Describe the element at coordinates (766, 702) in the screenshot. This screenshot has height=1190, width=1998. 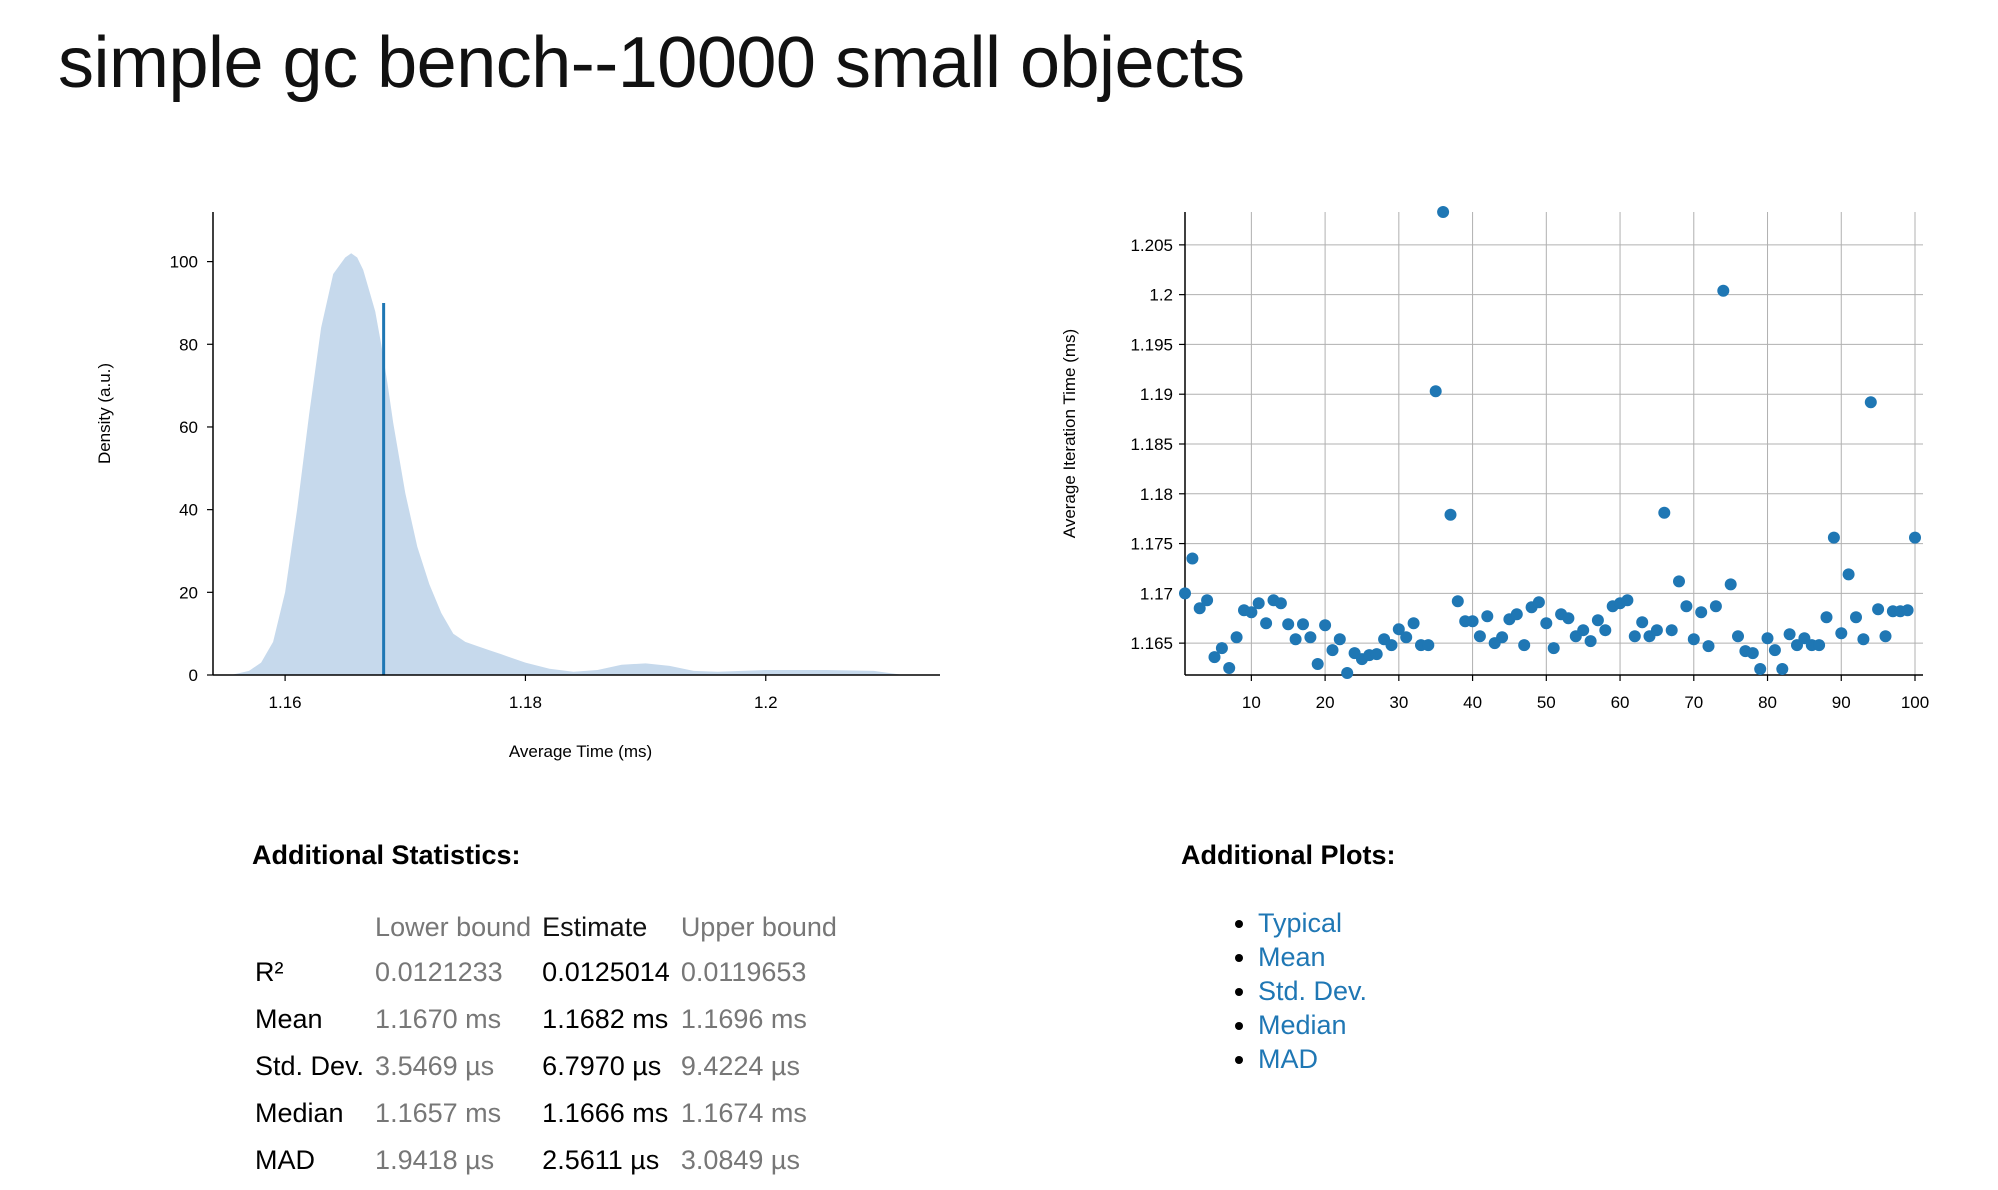
I see `x-tick-label: 1.2` at that location.